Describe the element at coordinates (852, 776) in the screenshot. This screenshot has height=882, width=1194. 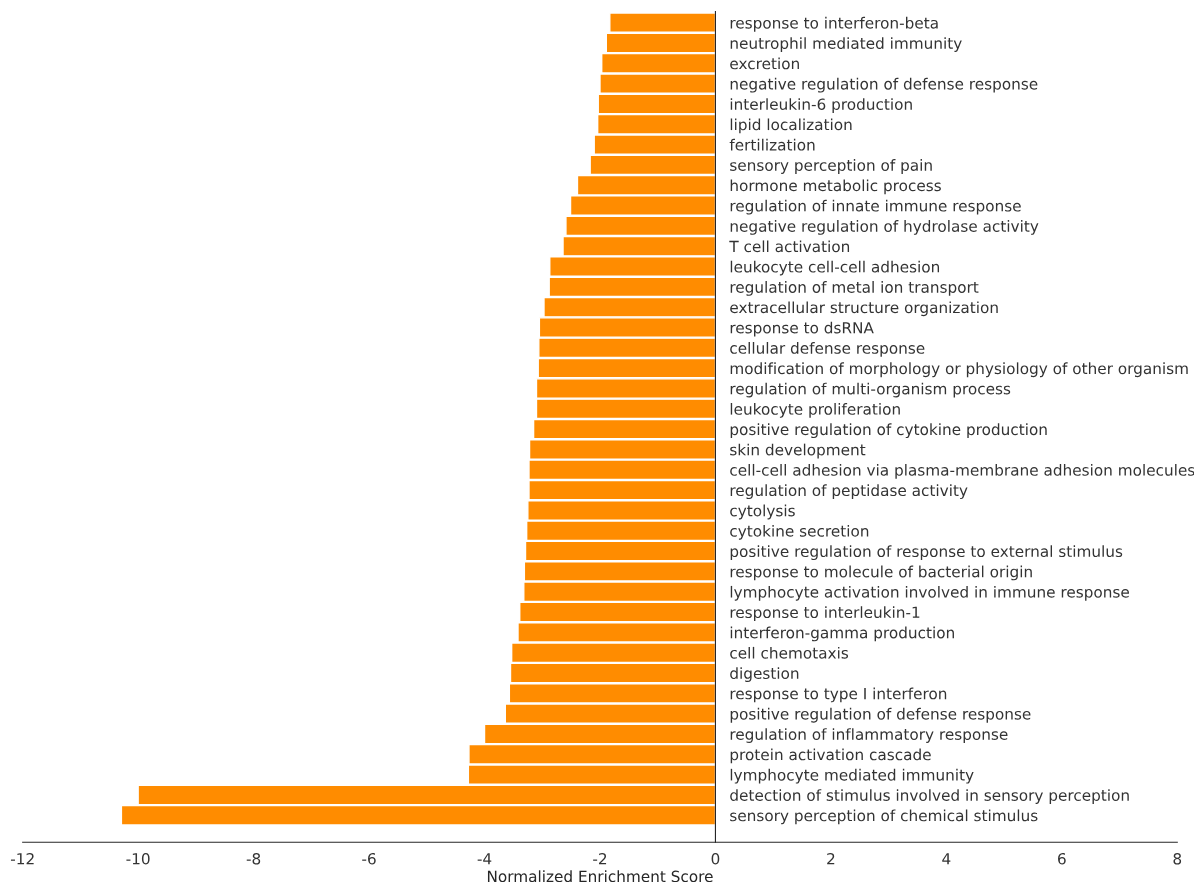
I see `y-tick-label: lymphocyte mediated immunity` at that location.